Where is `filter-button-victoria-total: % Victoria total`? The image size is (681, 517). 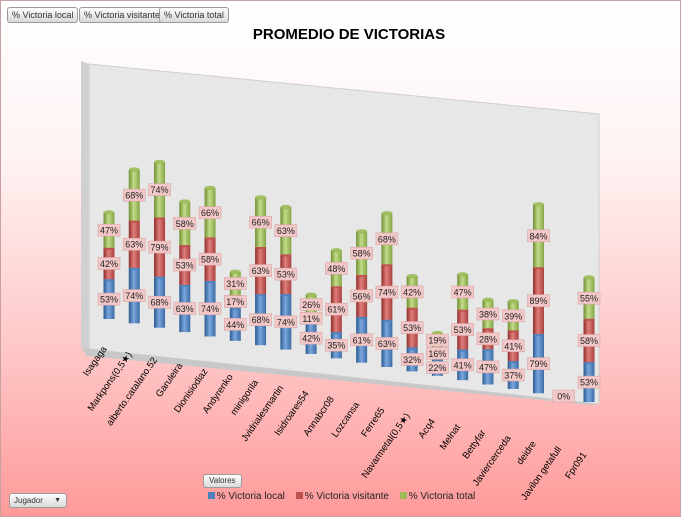
filter-button-victoria-total: % Victoria total is located at coordinates (194, 15).